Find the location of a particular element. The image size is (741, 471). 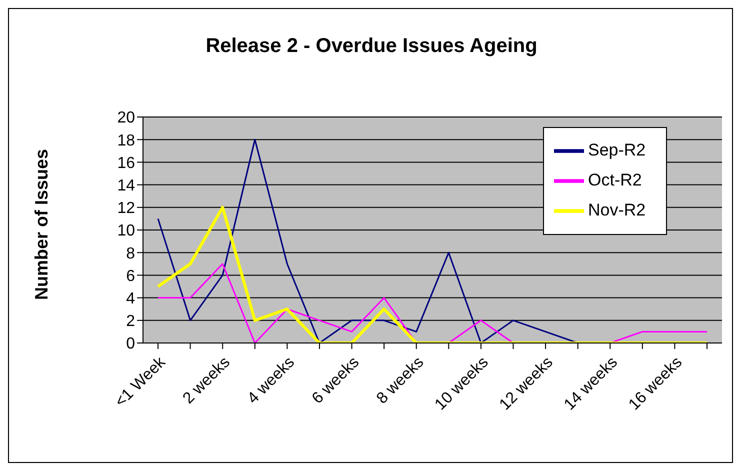

legend-label: Sep-R2 is located at coordinates (617, 150).